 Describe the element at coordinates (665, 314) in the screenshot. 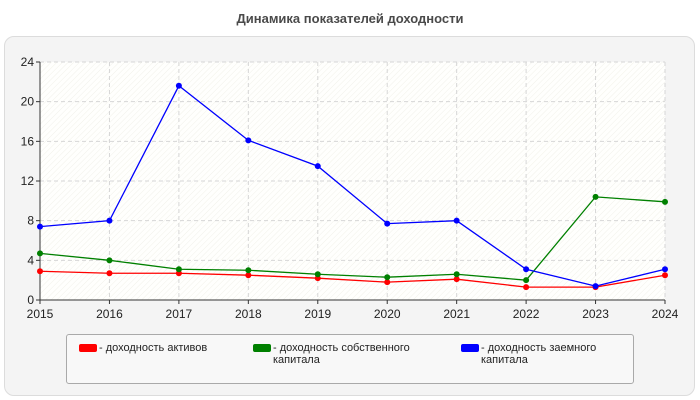

I see `x-tick-label: 2024` at that location.